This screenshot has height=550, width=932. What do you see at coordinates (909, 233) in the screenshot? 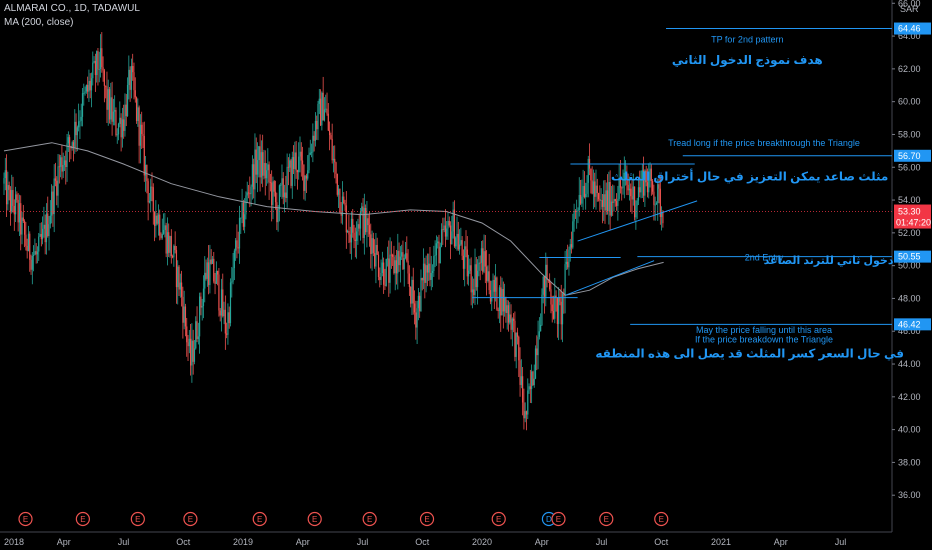
I see `y-tick-label: 52.00` at bounding box center [909, 233].